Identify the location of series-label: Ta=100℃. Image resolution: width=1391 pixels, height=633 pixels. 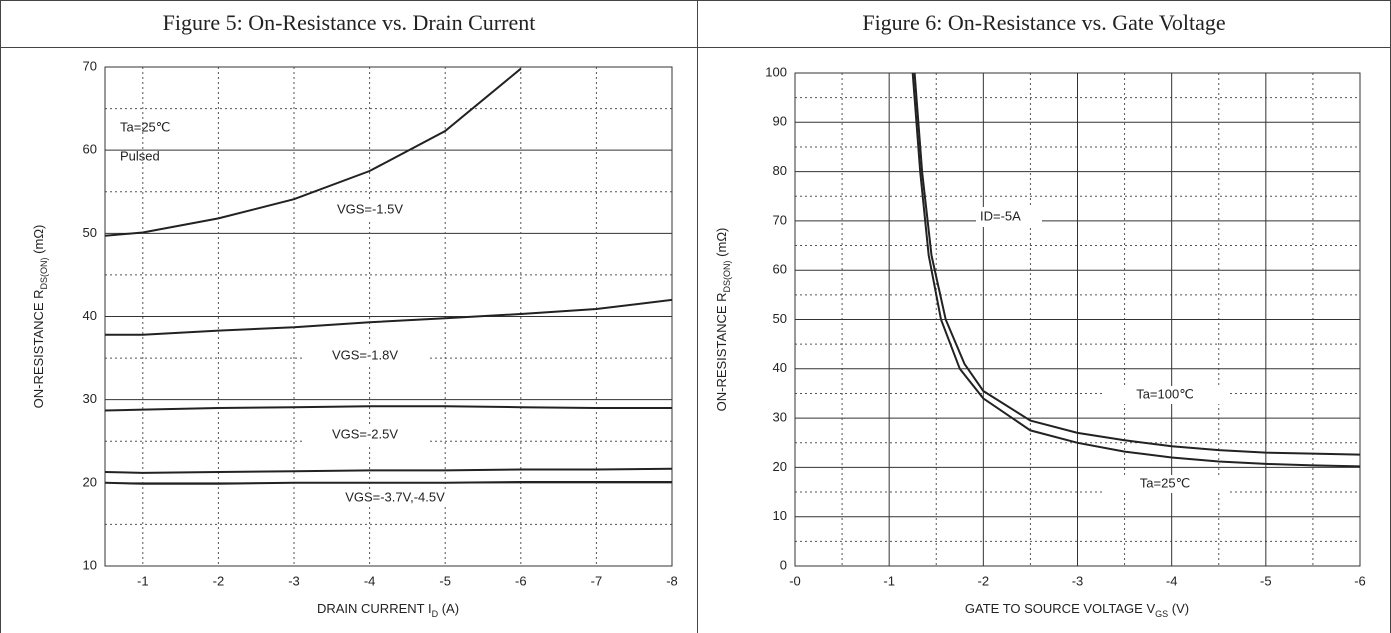
(1165, 393).